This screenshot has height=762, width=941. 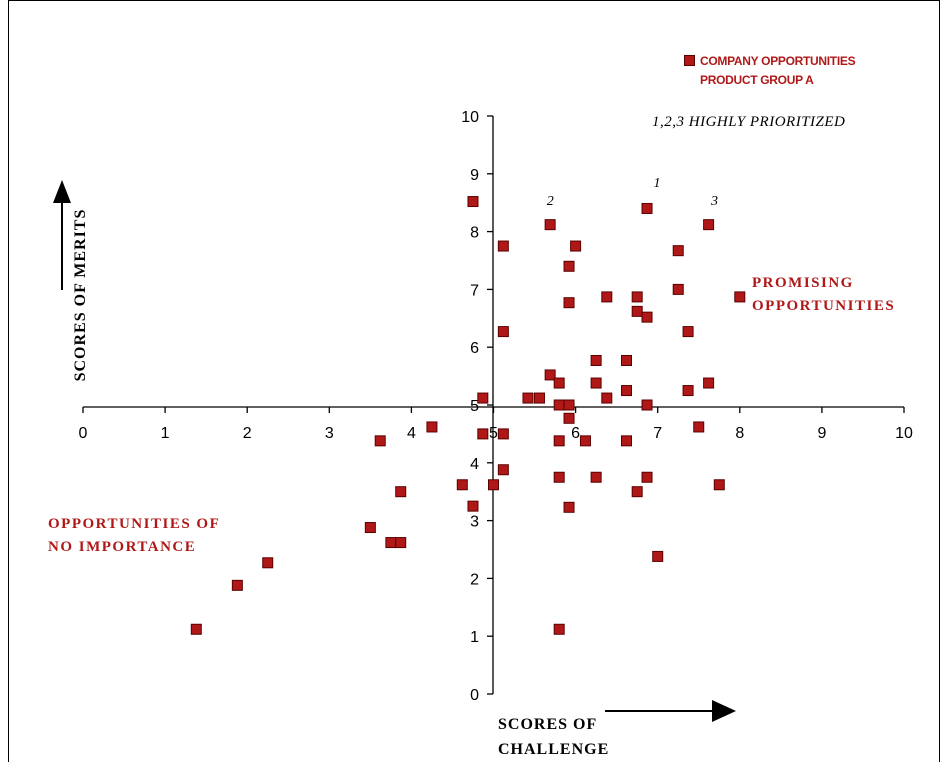 I want to click on x-tick-label-1: 1, so click(x=165, y=433).